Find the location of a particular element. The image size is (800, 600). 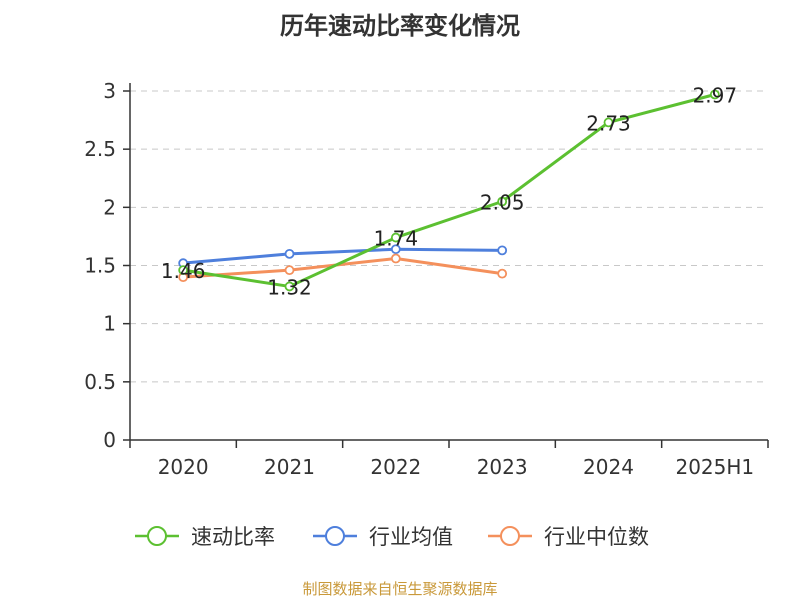

y-tick-label: 2 is located at coordinates (109, 207).